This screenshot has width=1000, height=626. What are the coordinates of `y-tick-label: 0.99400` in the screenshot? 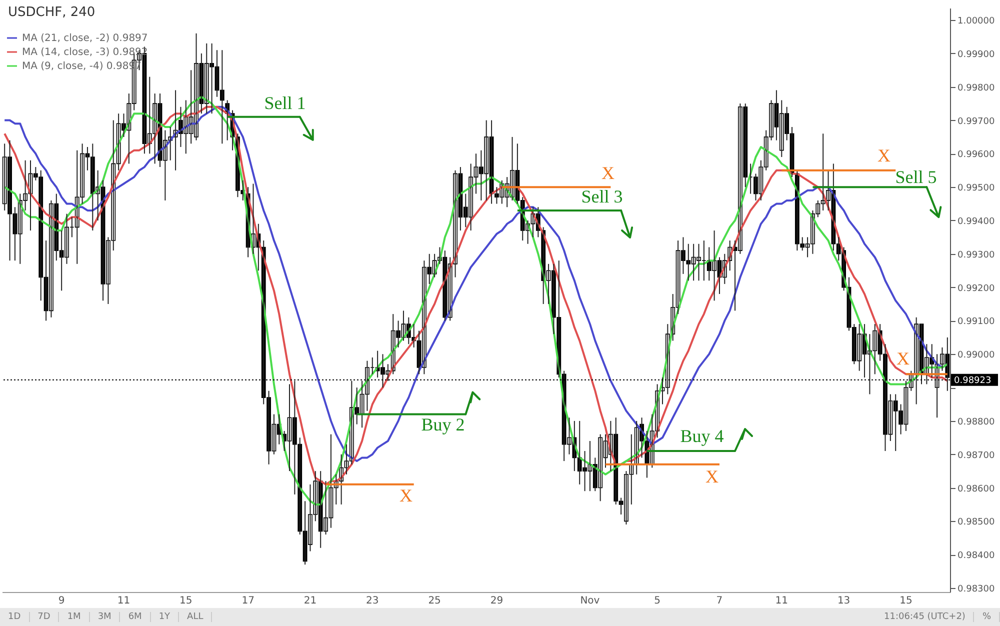 It's located at (976, 221).